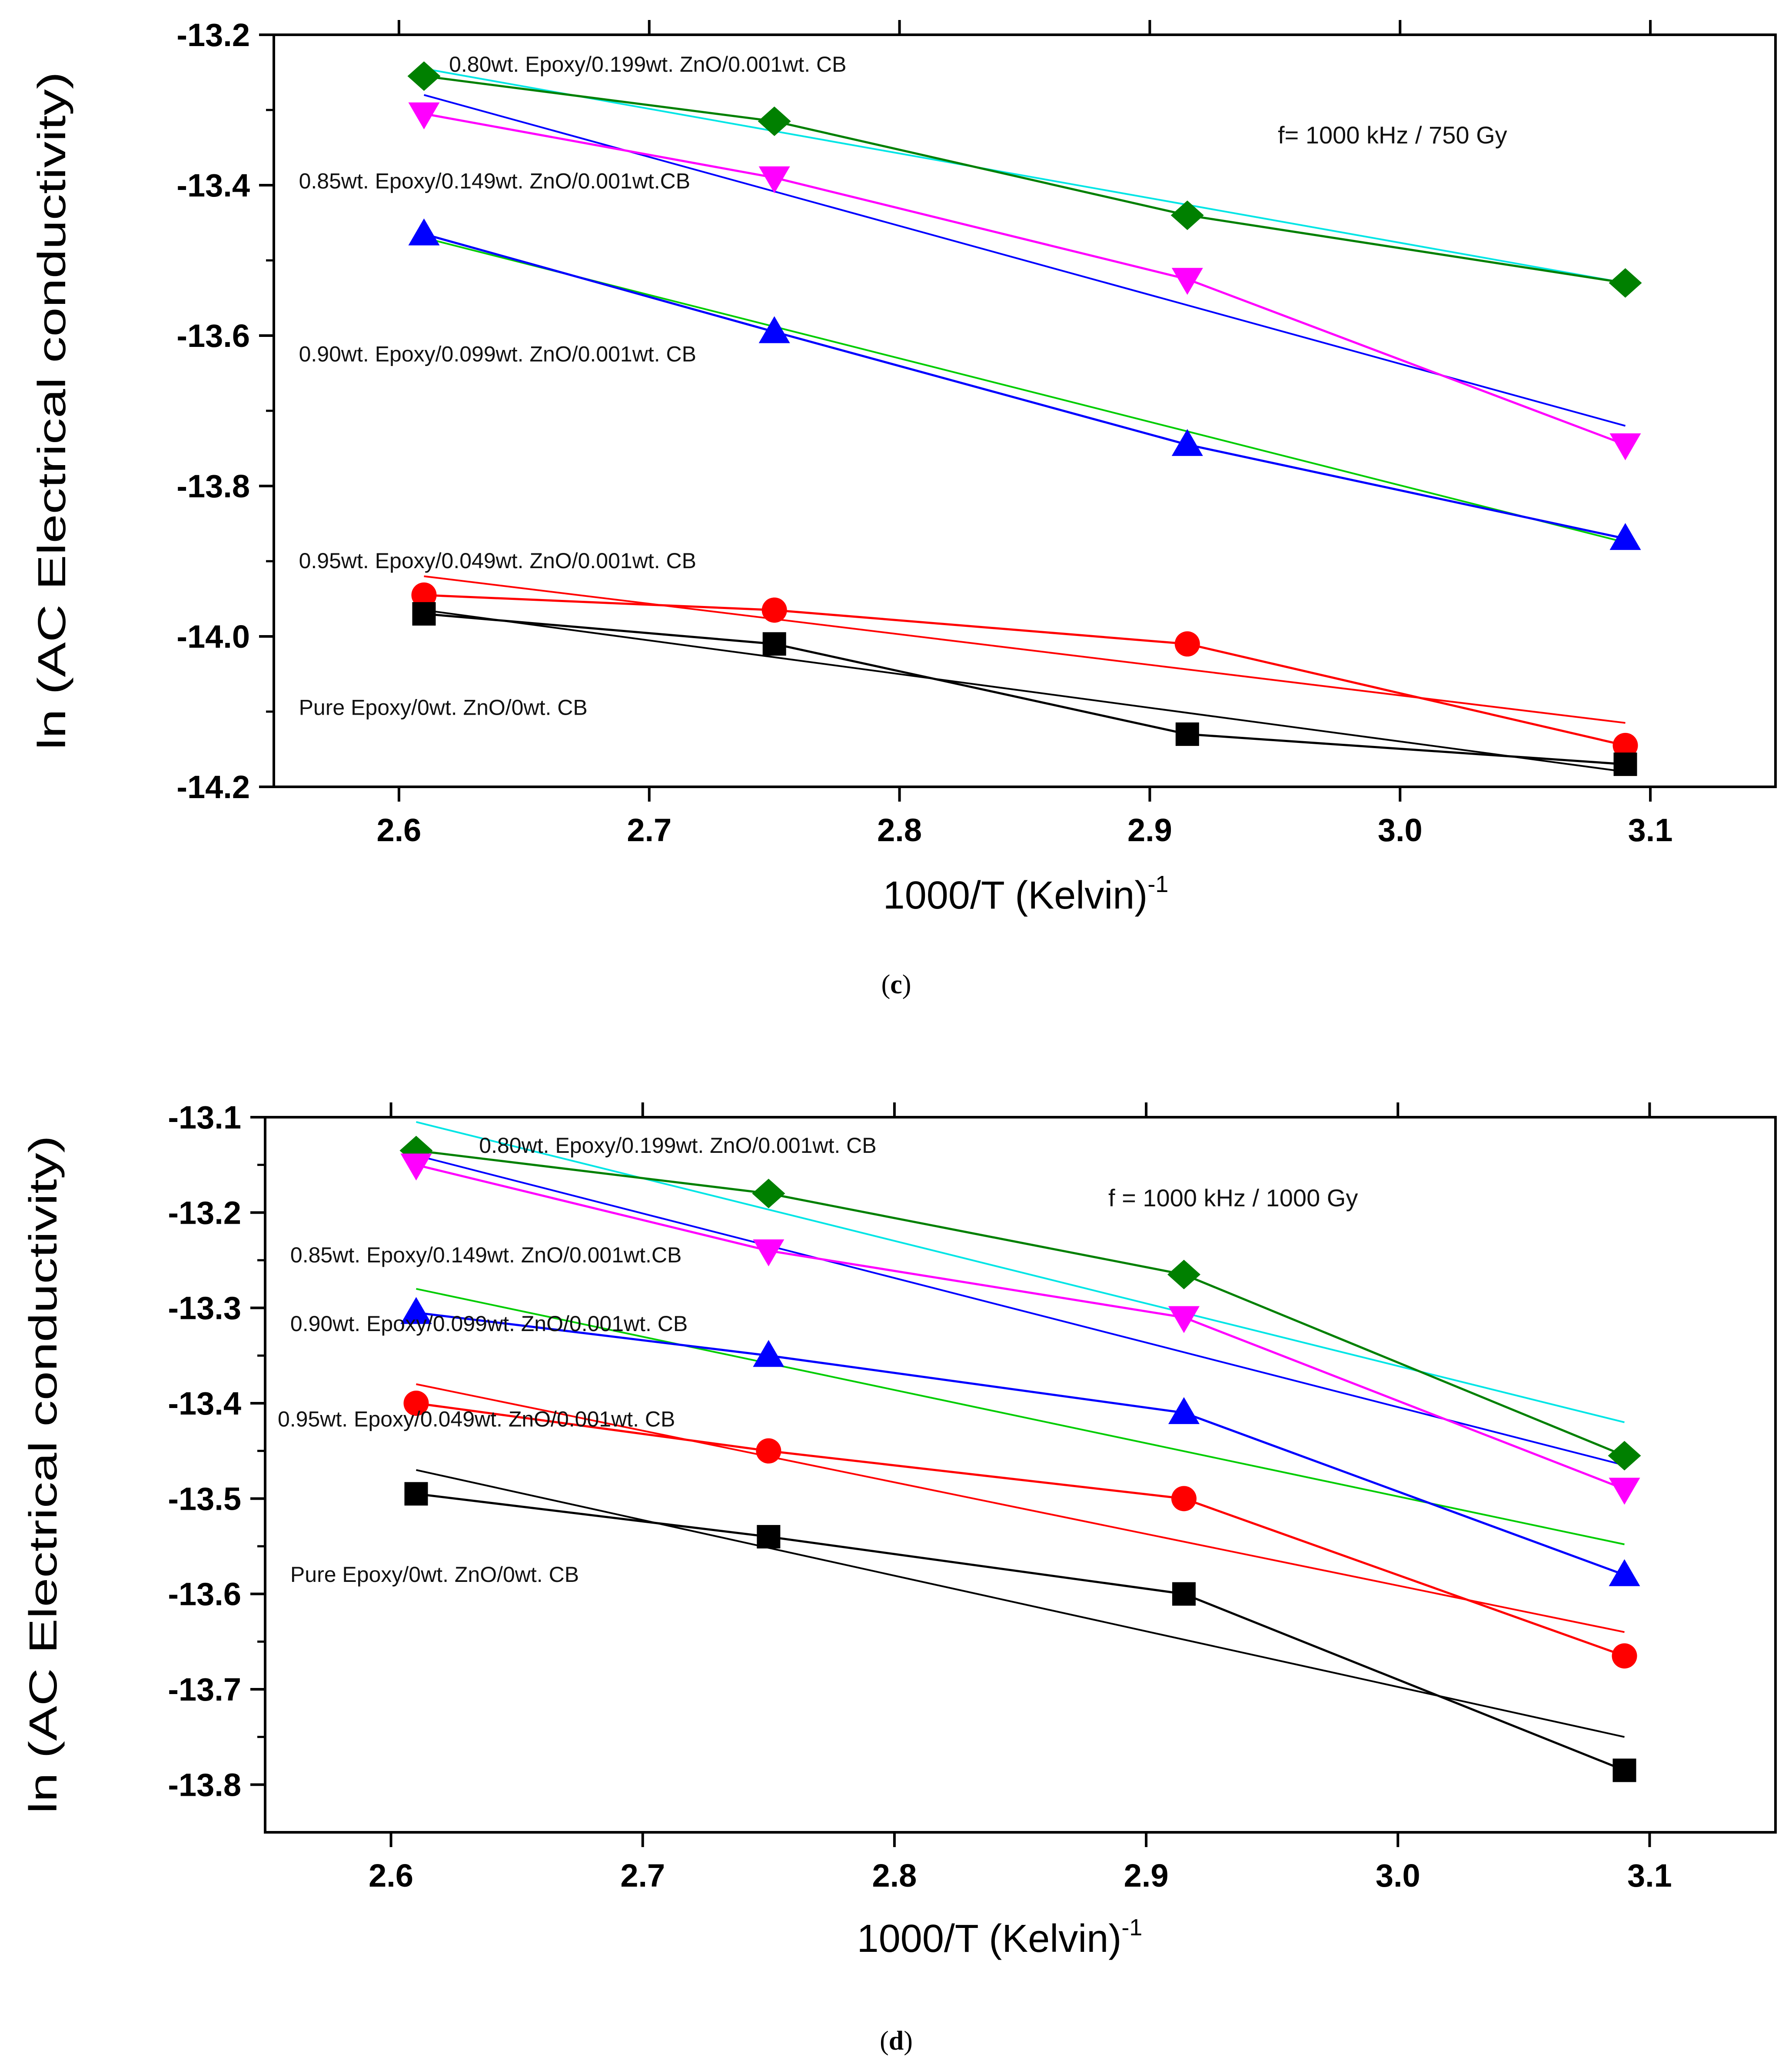  Describe the element at coordinates (204, 1117) in the screenshot. I see `y-tick-label: -13.1` at that location.